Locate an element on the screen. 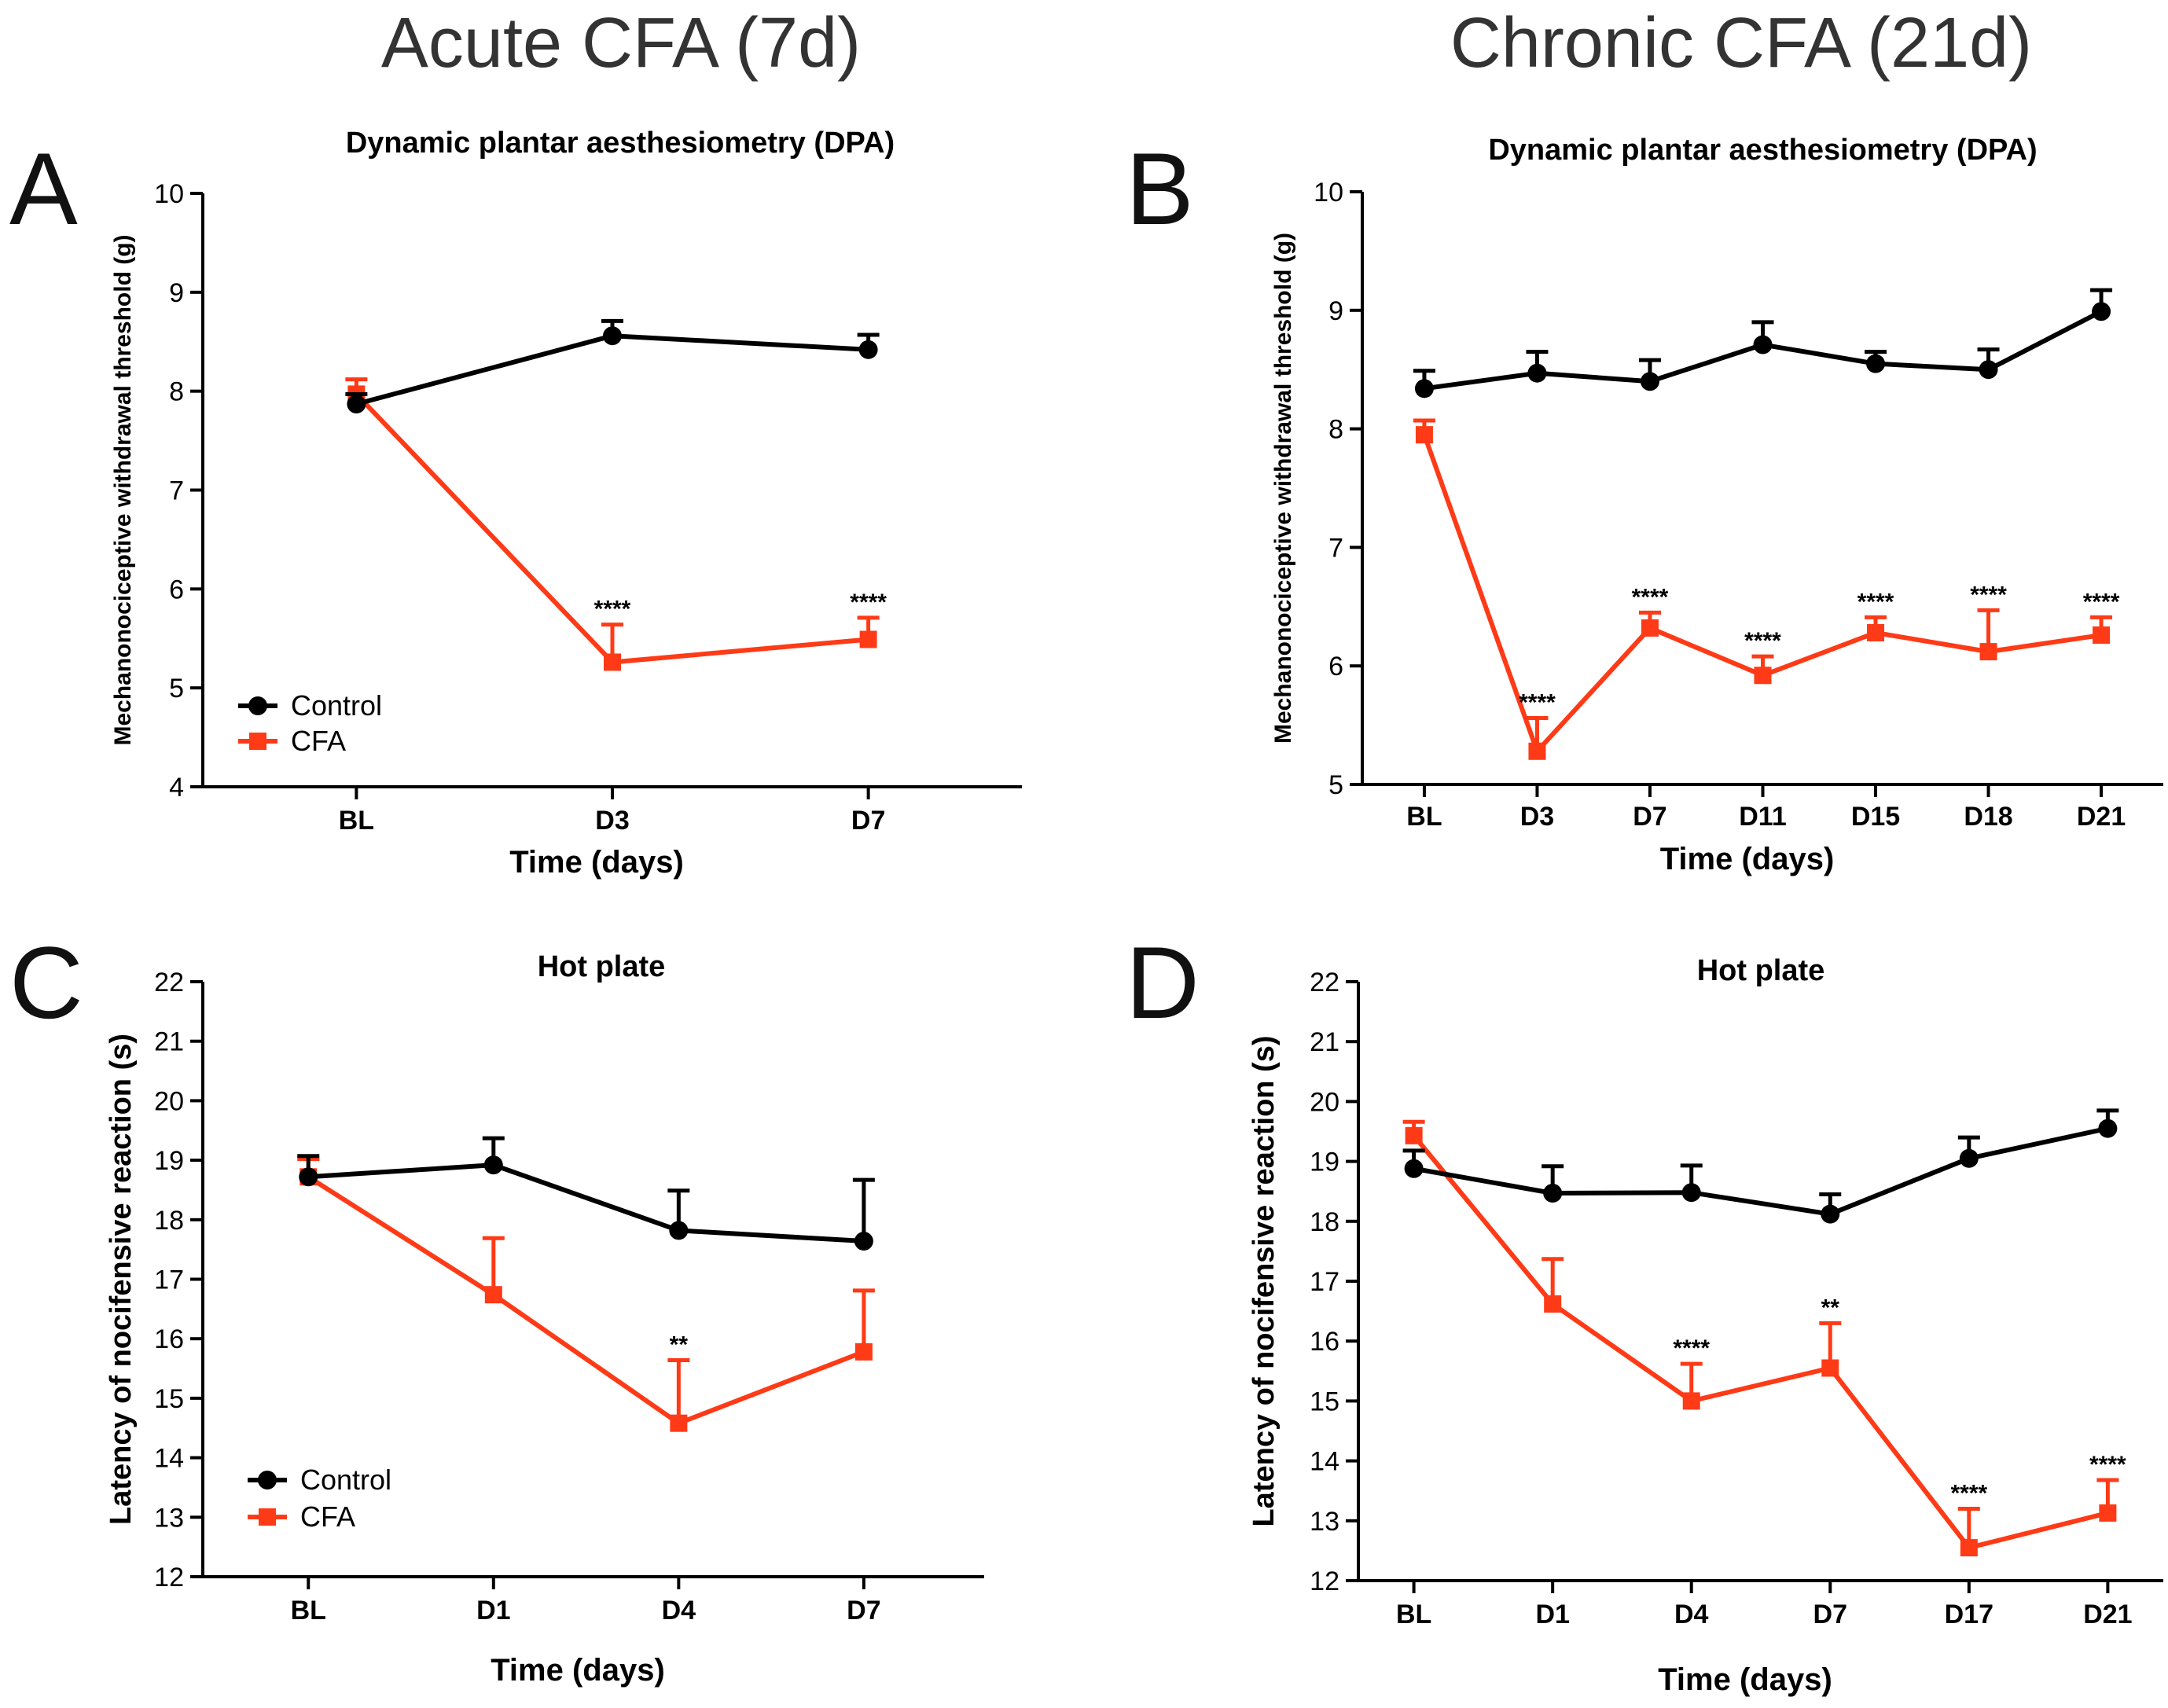  legend-label: Control is located at coordinates (336, 705).